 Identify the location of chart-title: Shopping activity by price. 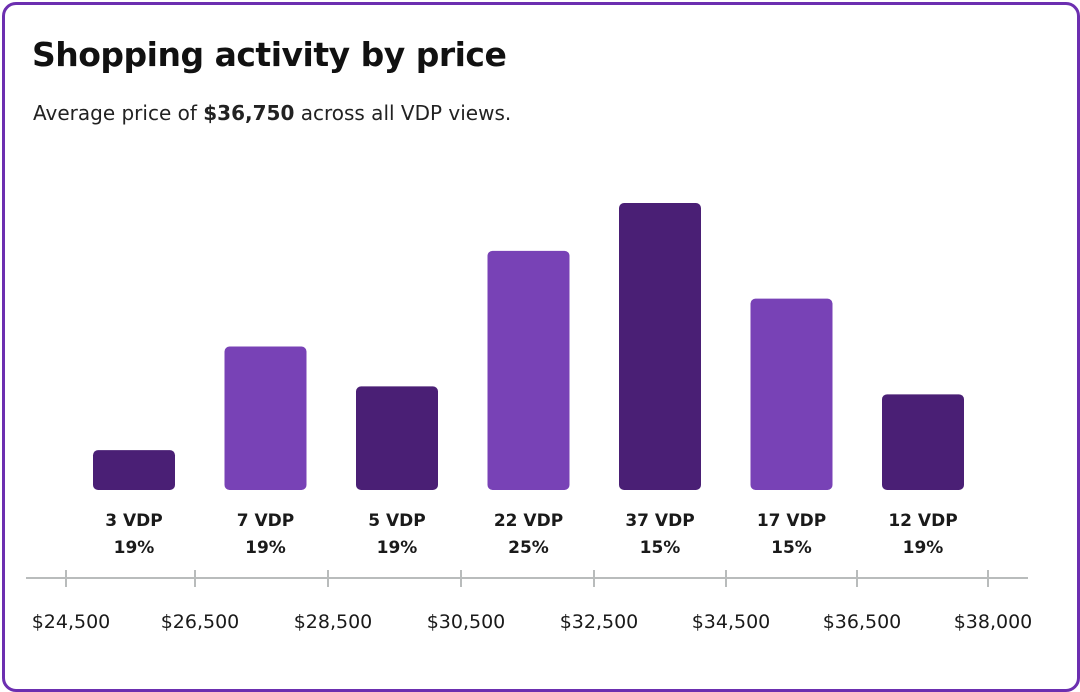
(269, 54).